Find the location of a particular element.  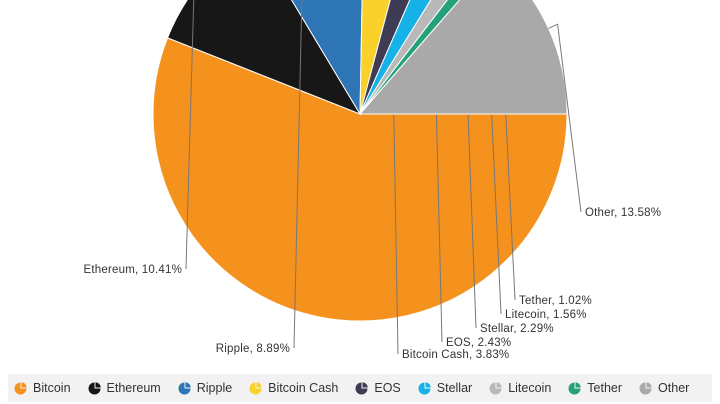

legend-item: Litecoin is located at coordinates (520, 388).